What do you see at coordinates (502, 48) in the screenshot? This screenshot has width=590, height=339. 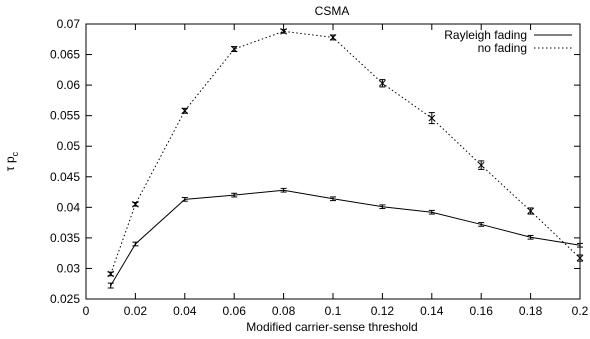 I see `legend-label: no fading` at bounding box center [502, 48].